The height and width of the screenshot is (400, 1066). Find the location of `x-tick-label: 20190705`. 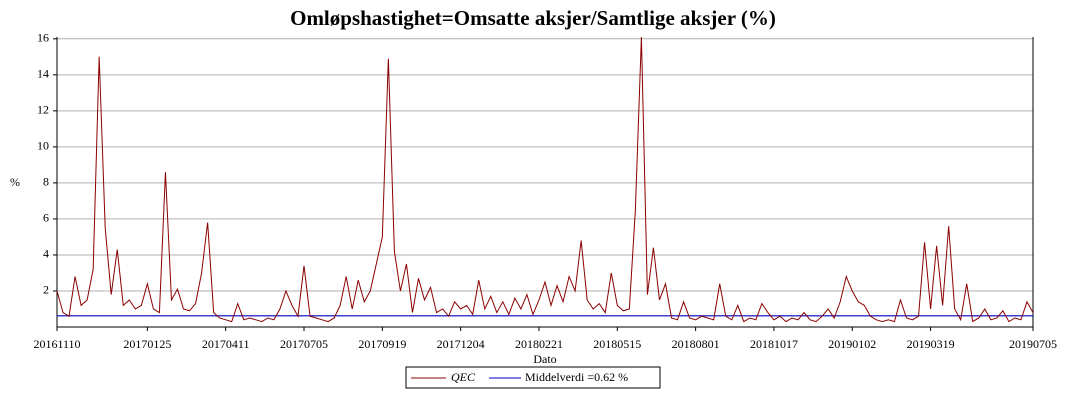

x-tick-label: 20190705 is located at coordinates (1033, 344).